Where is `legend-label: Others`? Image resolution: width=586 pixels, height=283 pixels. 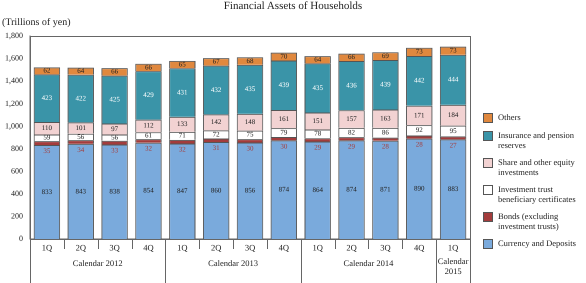
legend-label: Others is located at coordinates (509, 117).